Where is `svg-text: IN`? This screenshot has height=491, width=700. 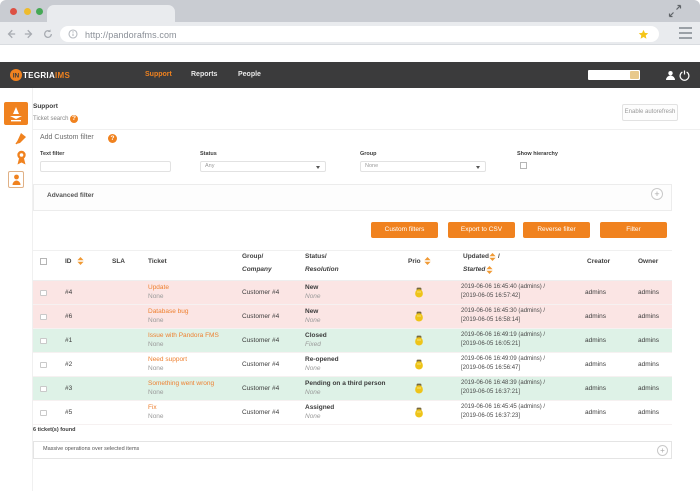
svg-text: IN is located at coordinates (16, 76).